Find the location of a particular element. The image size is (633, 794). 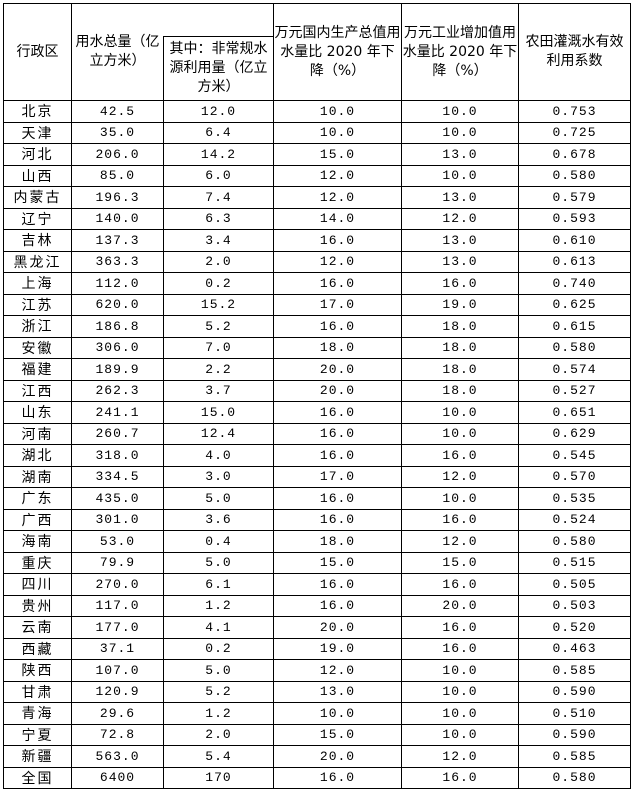

table-row: 天津 35.0 6.4 10.0 10.0 0.725 is located at coordinates (317, 132).